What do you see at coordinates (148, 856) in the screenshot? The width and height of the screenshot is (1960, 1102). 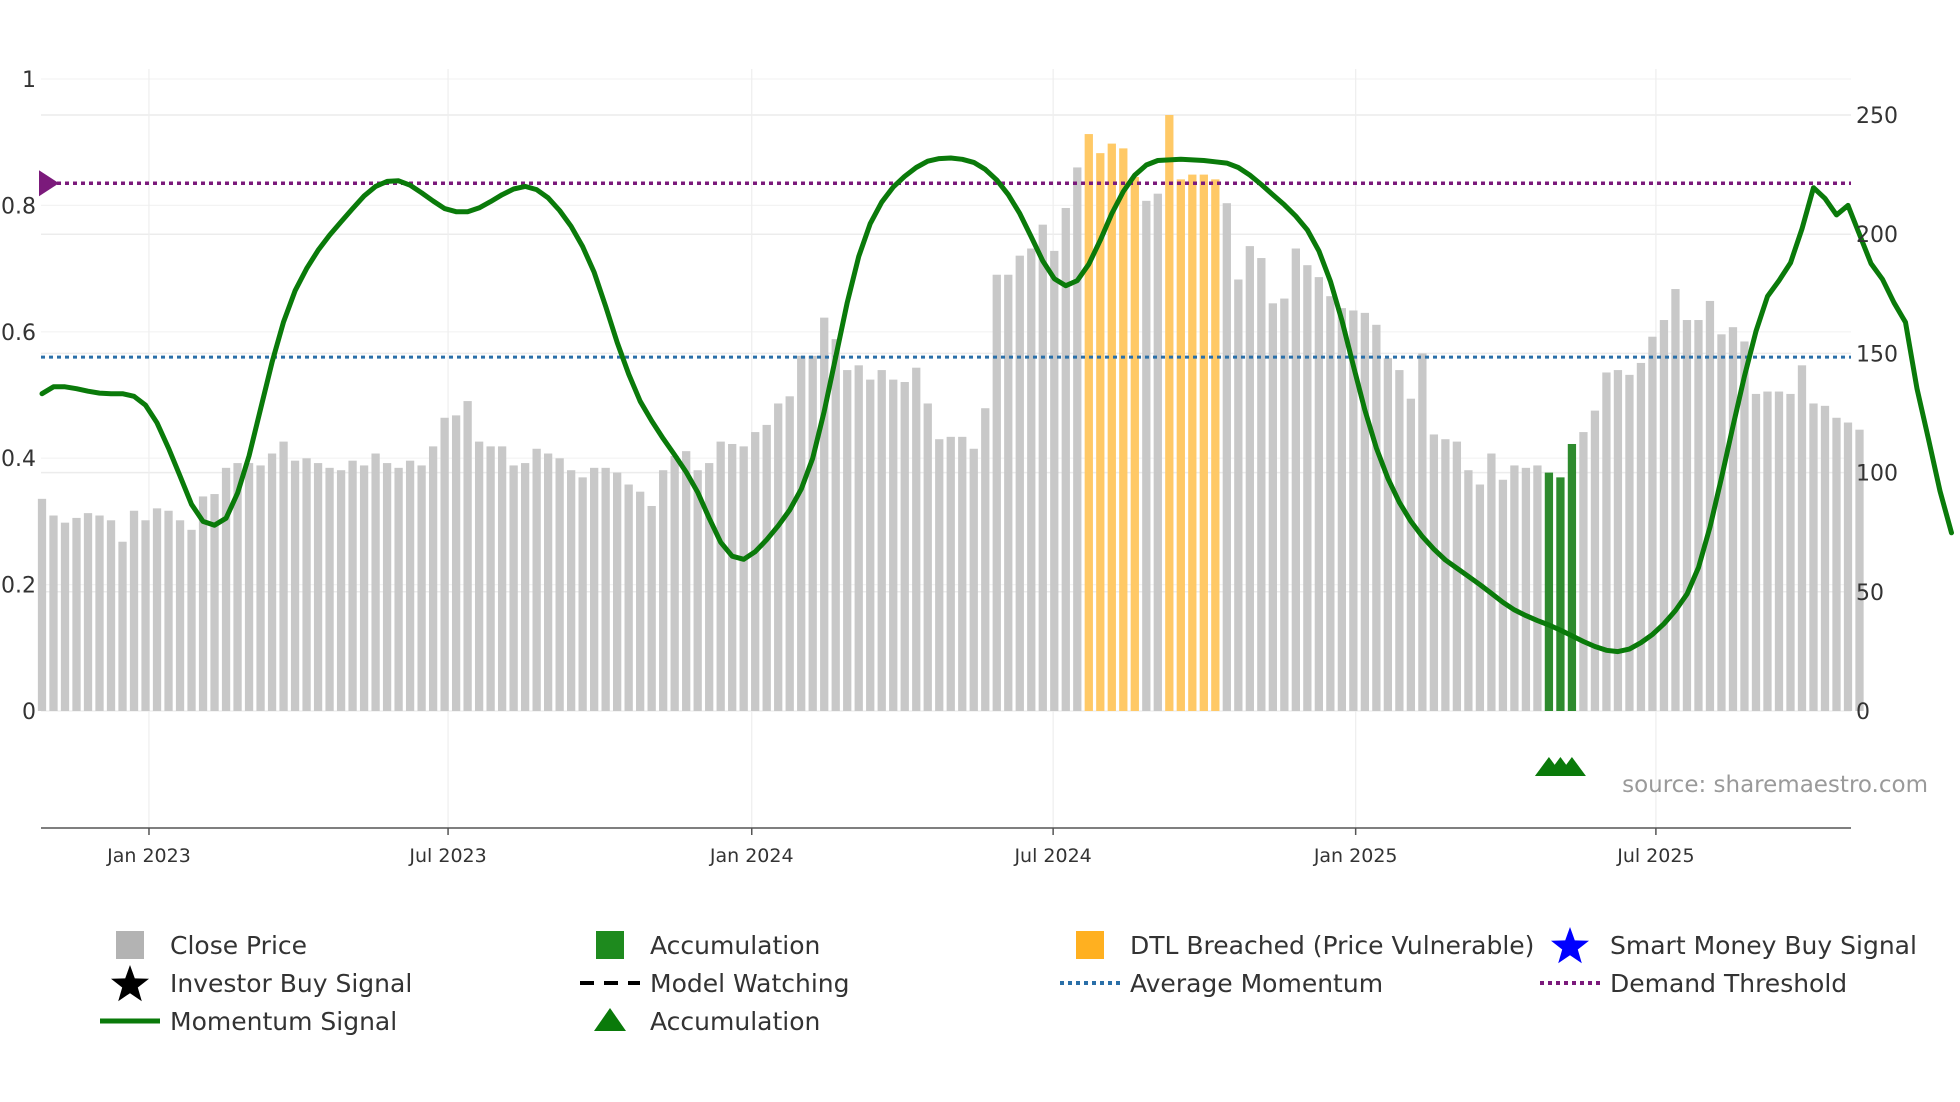 I see `x-axis-tick-label: Jan 2023` at bounding box center [148, 856].